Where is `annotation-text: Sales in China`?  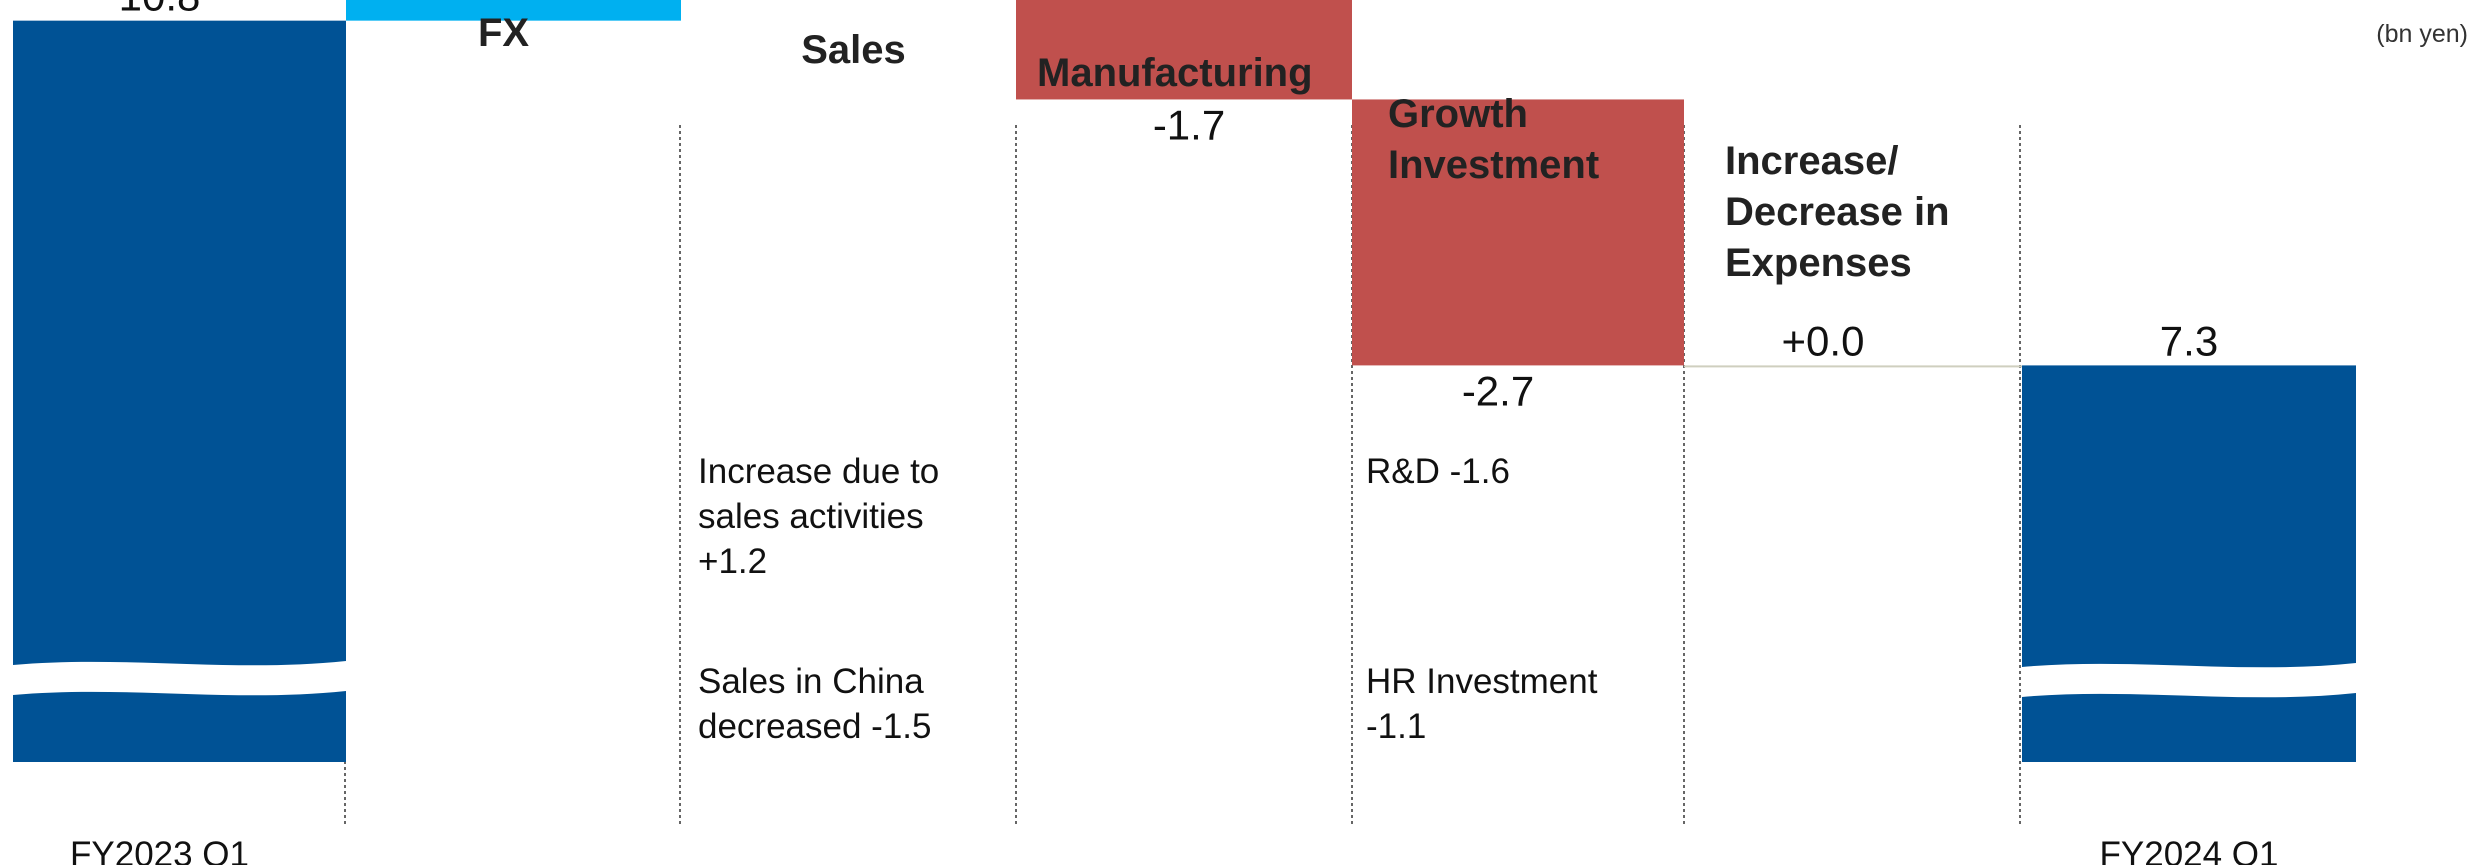 annotation-text: Sales in China is located at coordinates (811, 681).